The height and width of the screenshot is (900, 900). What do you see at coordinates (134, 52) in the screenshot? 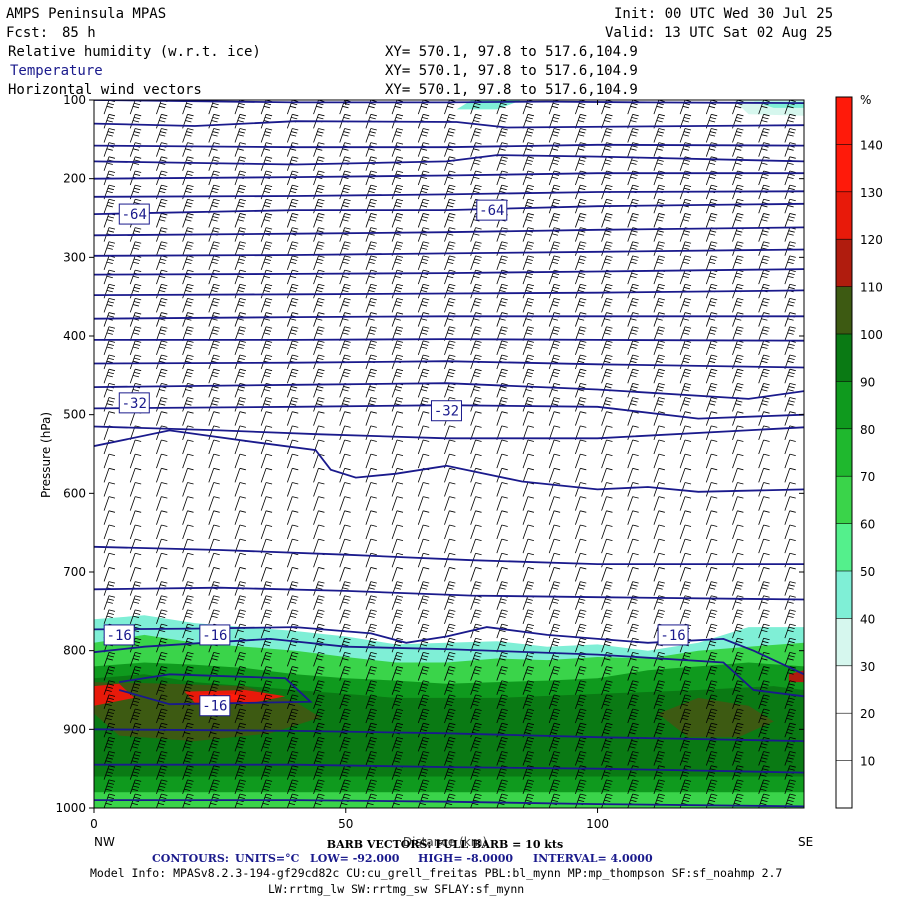
I see `field-label-rh: Relative humidity (w.r.t. ice)` at bounding box center [134, 52].